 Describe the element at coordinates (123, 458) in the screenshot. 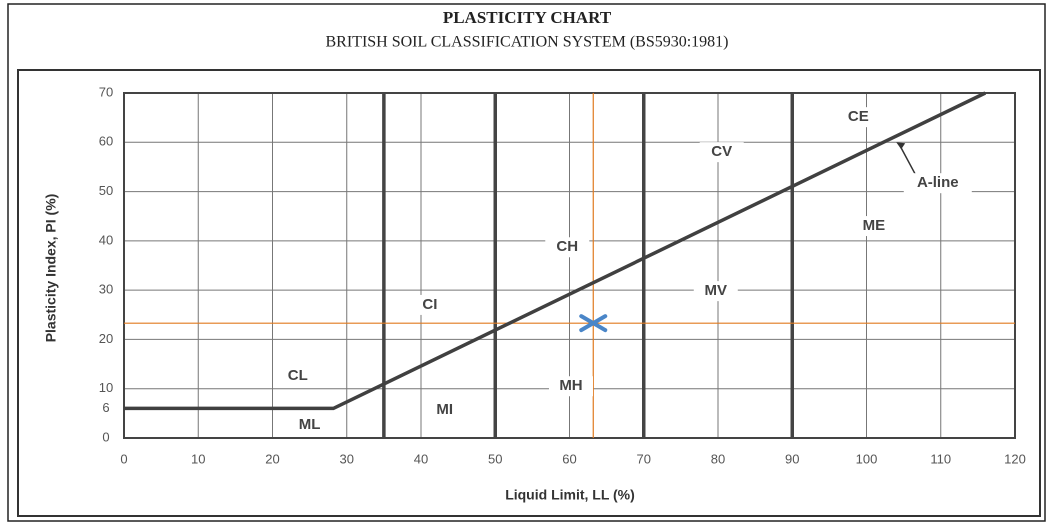

I see `x-tick-label: 0` at that location.